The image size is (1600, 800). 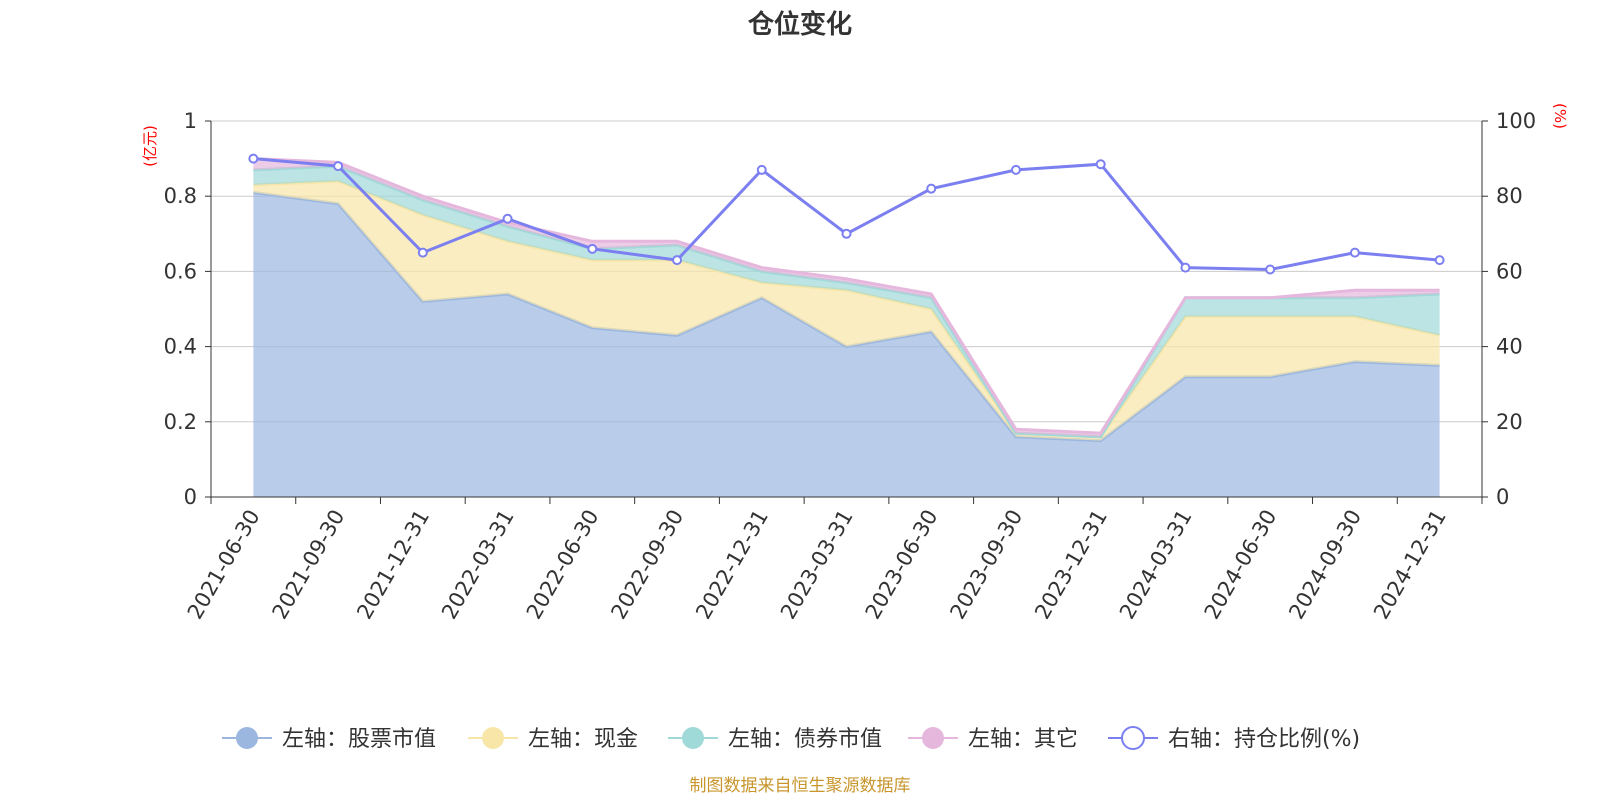 I want to click on left-axis-tick-label: 0.2, so click(x=180, y=422).